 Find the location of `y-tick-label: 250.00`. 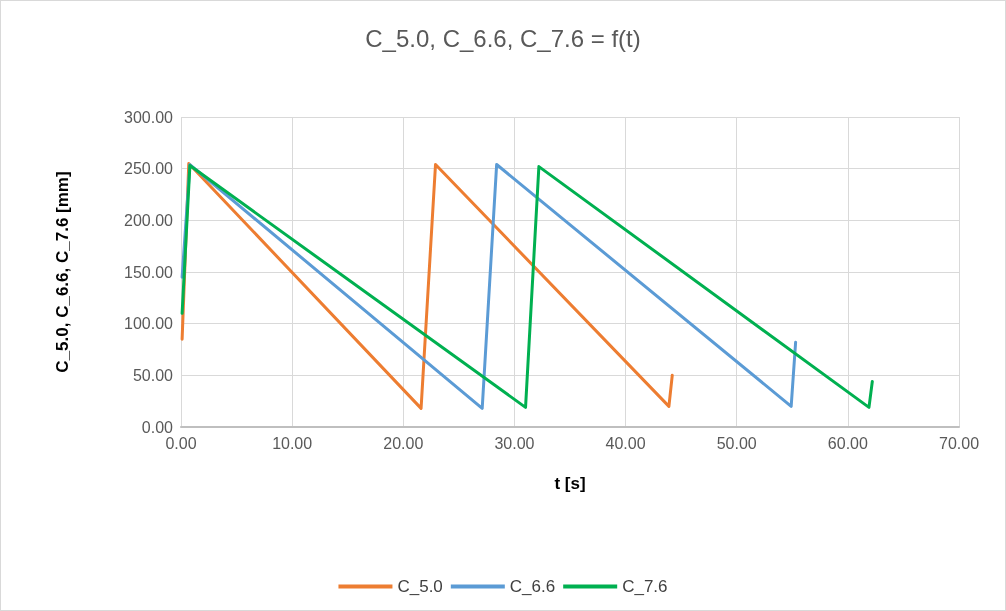

y-tick-label: 250.00 is located at coordinates (149, 169).